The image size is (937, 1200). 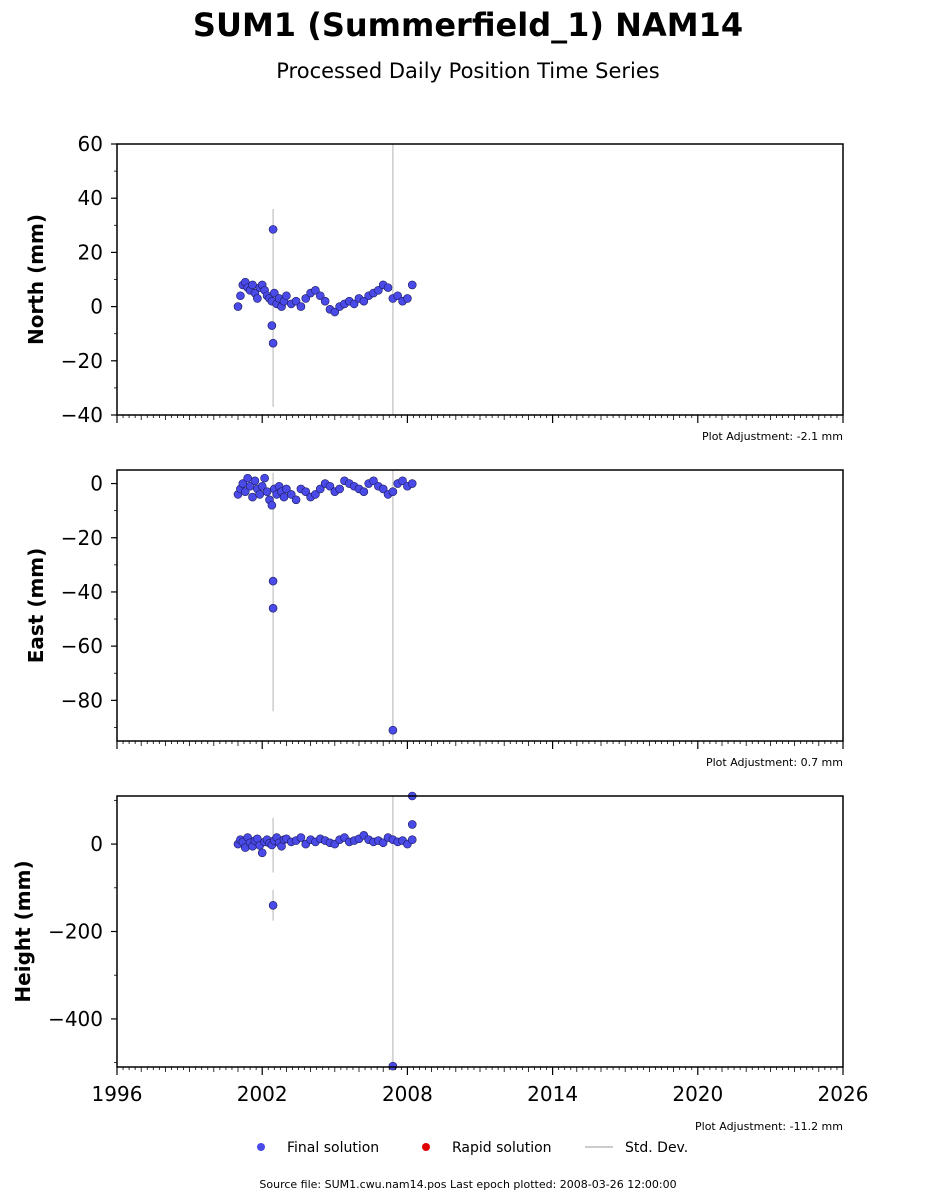 What do you see at coordinates (90, 198) in the screenshot?
I see `y-tick-label: 40` at bounding box center [90, 198].